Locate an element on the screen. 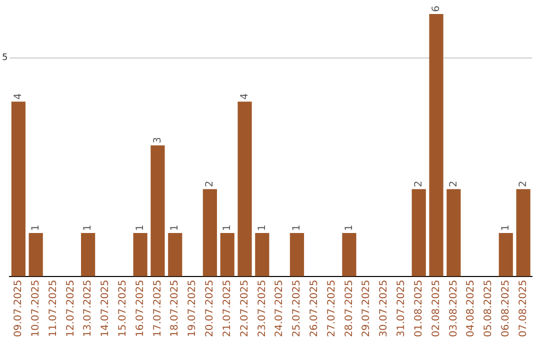 This screenshot has width=540, height=340. x-tick-label: 01.08.2025 is located at coordinates (418, 309).